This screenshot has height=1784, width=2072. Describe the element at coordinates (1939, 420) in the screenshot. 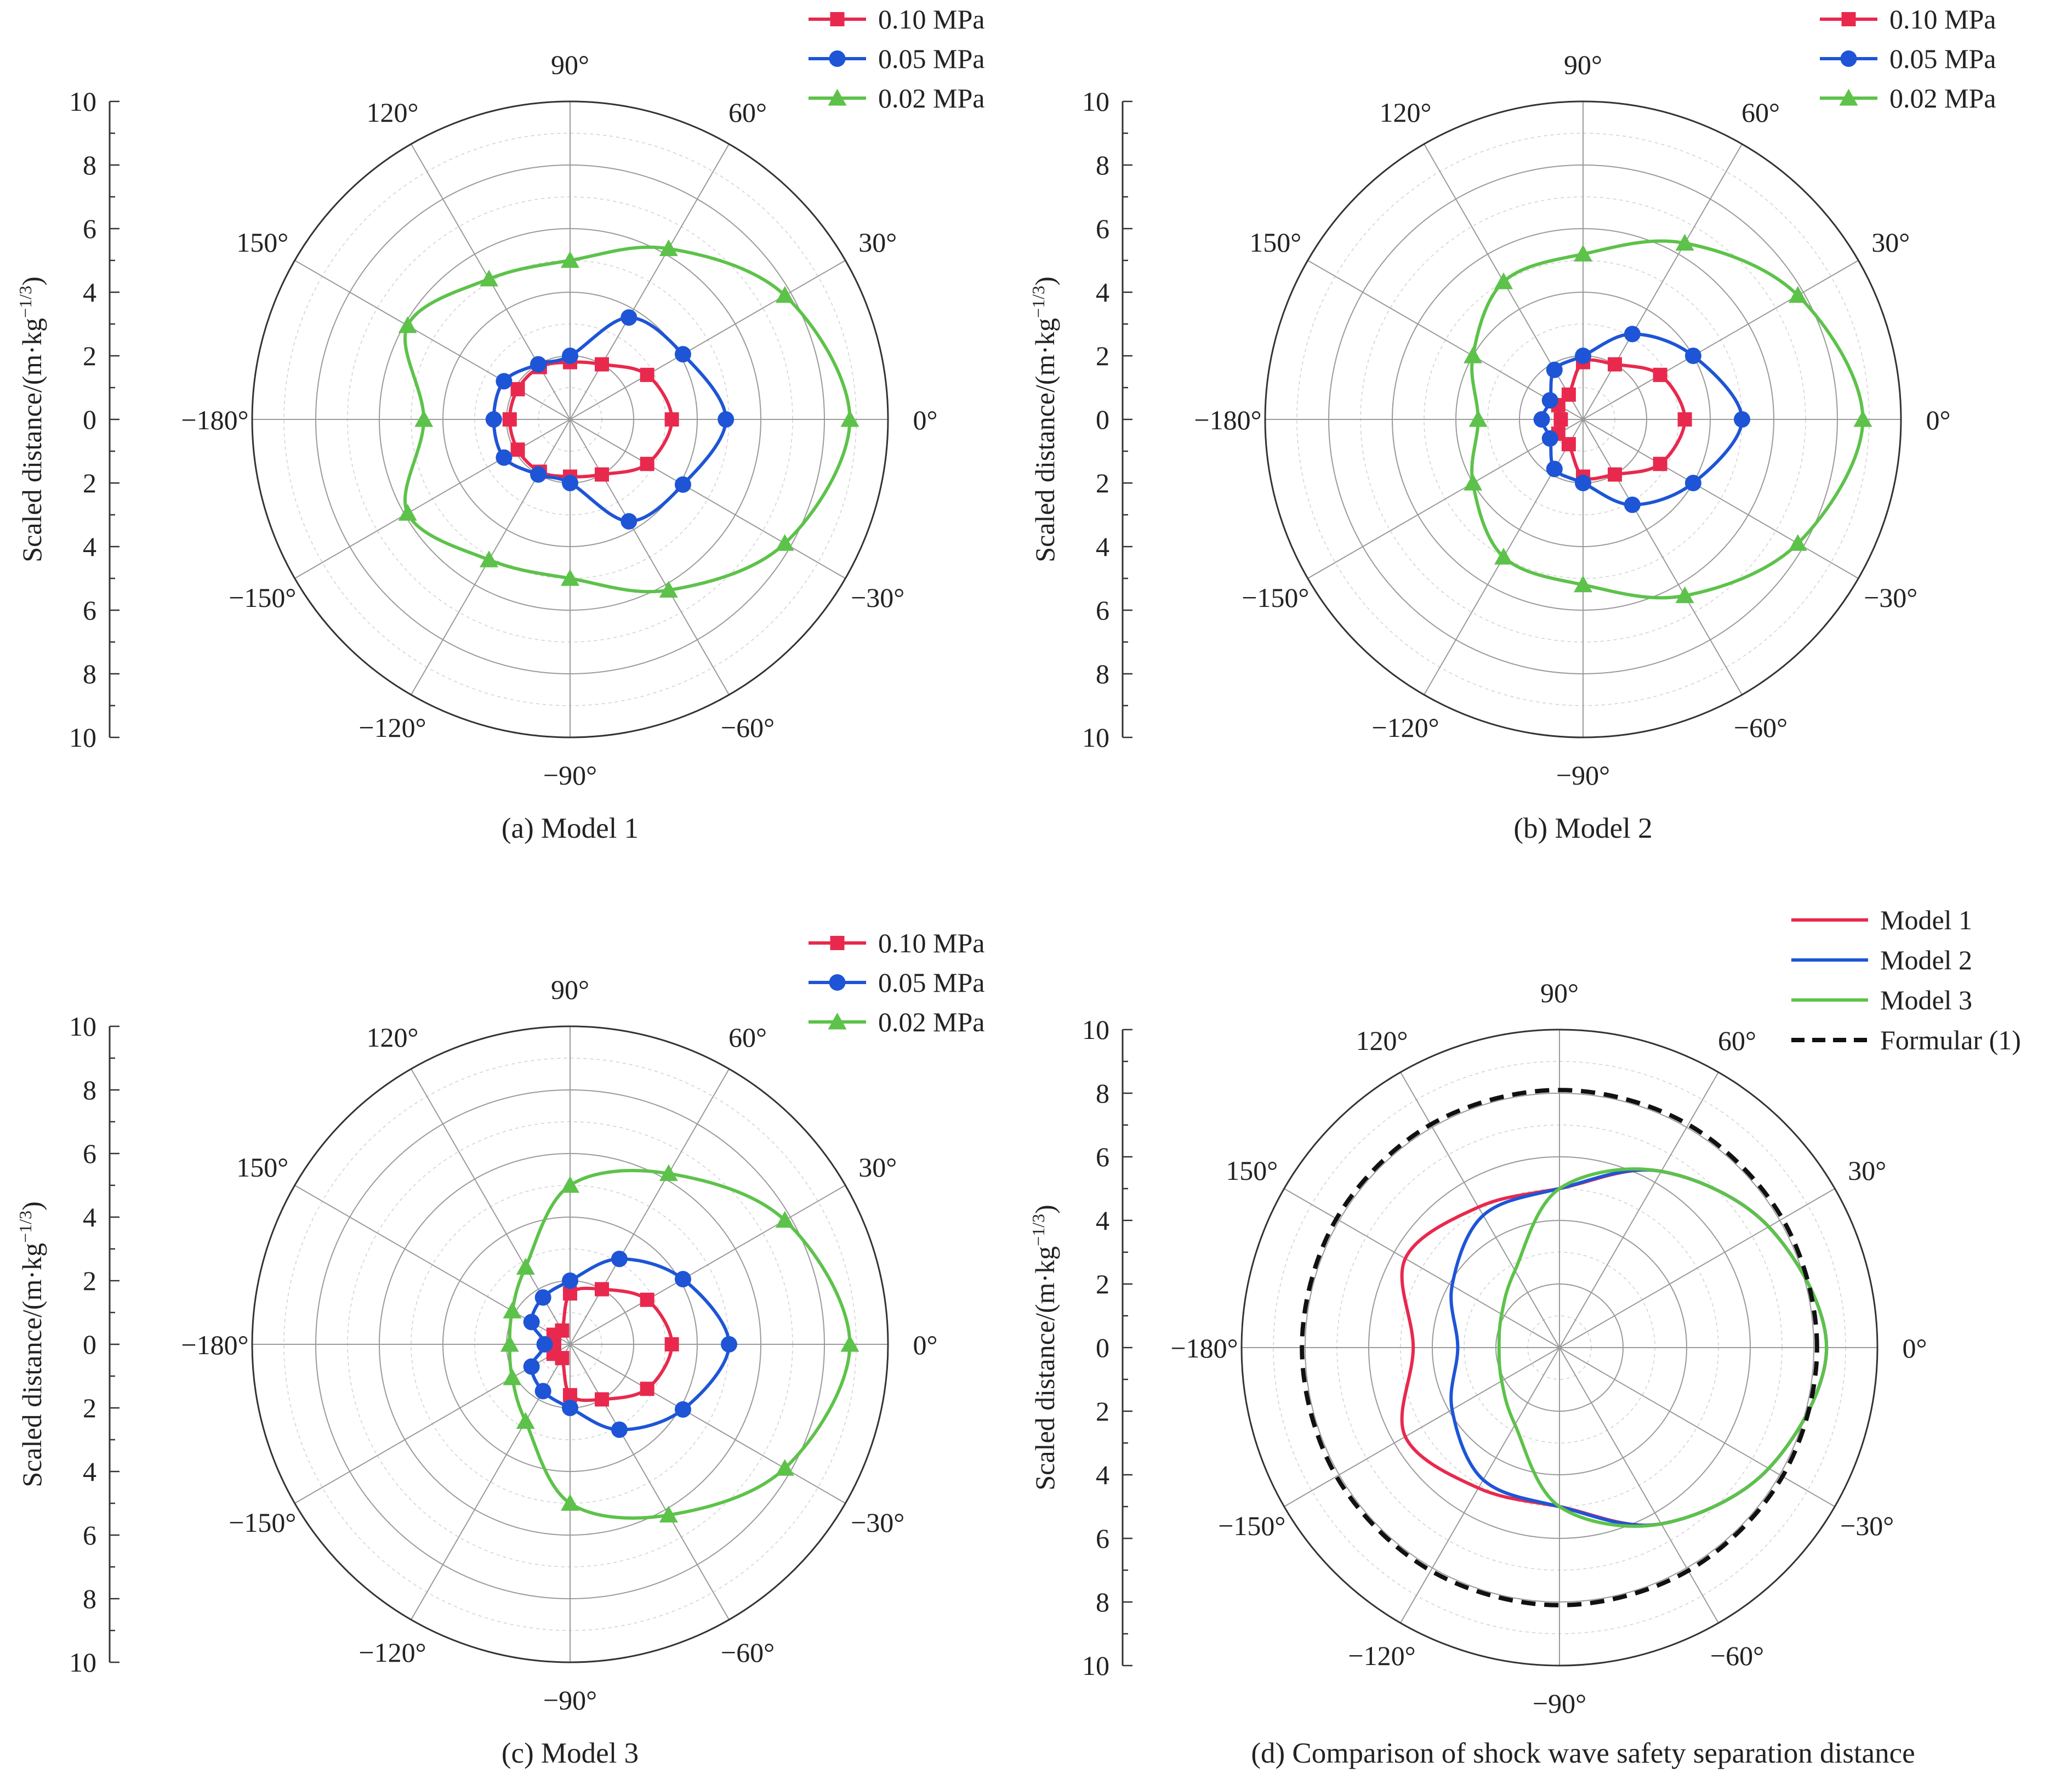

I see `angle-label: 0°` at that location.